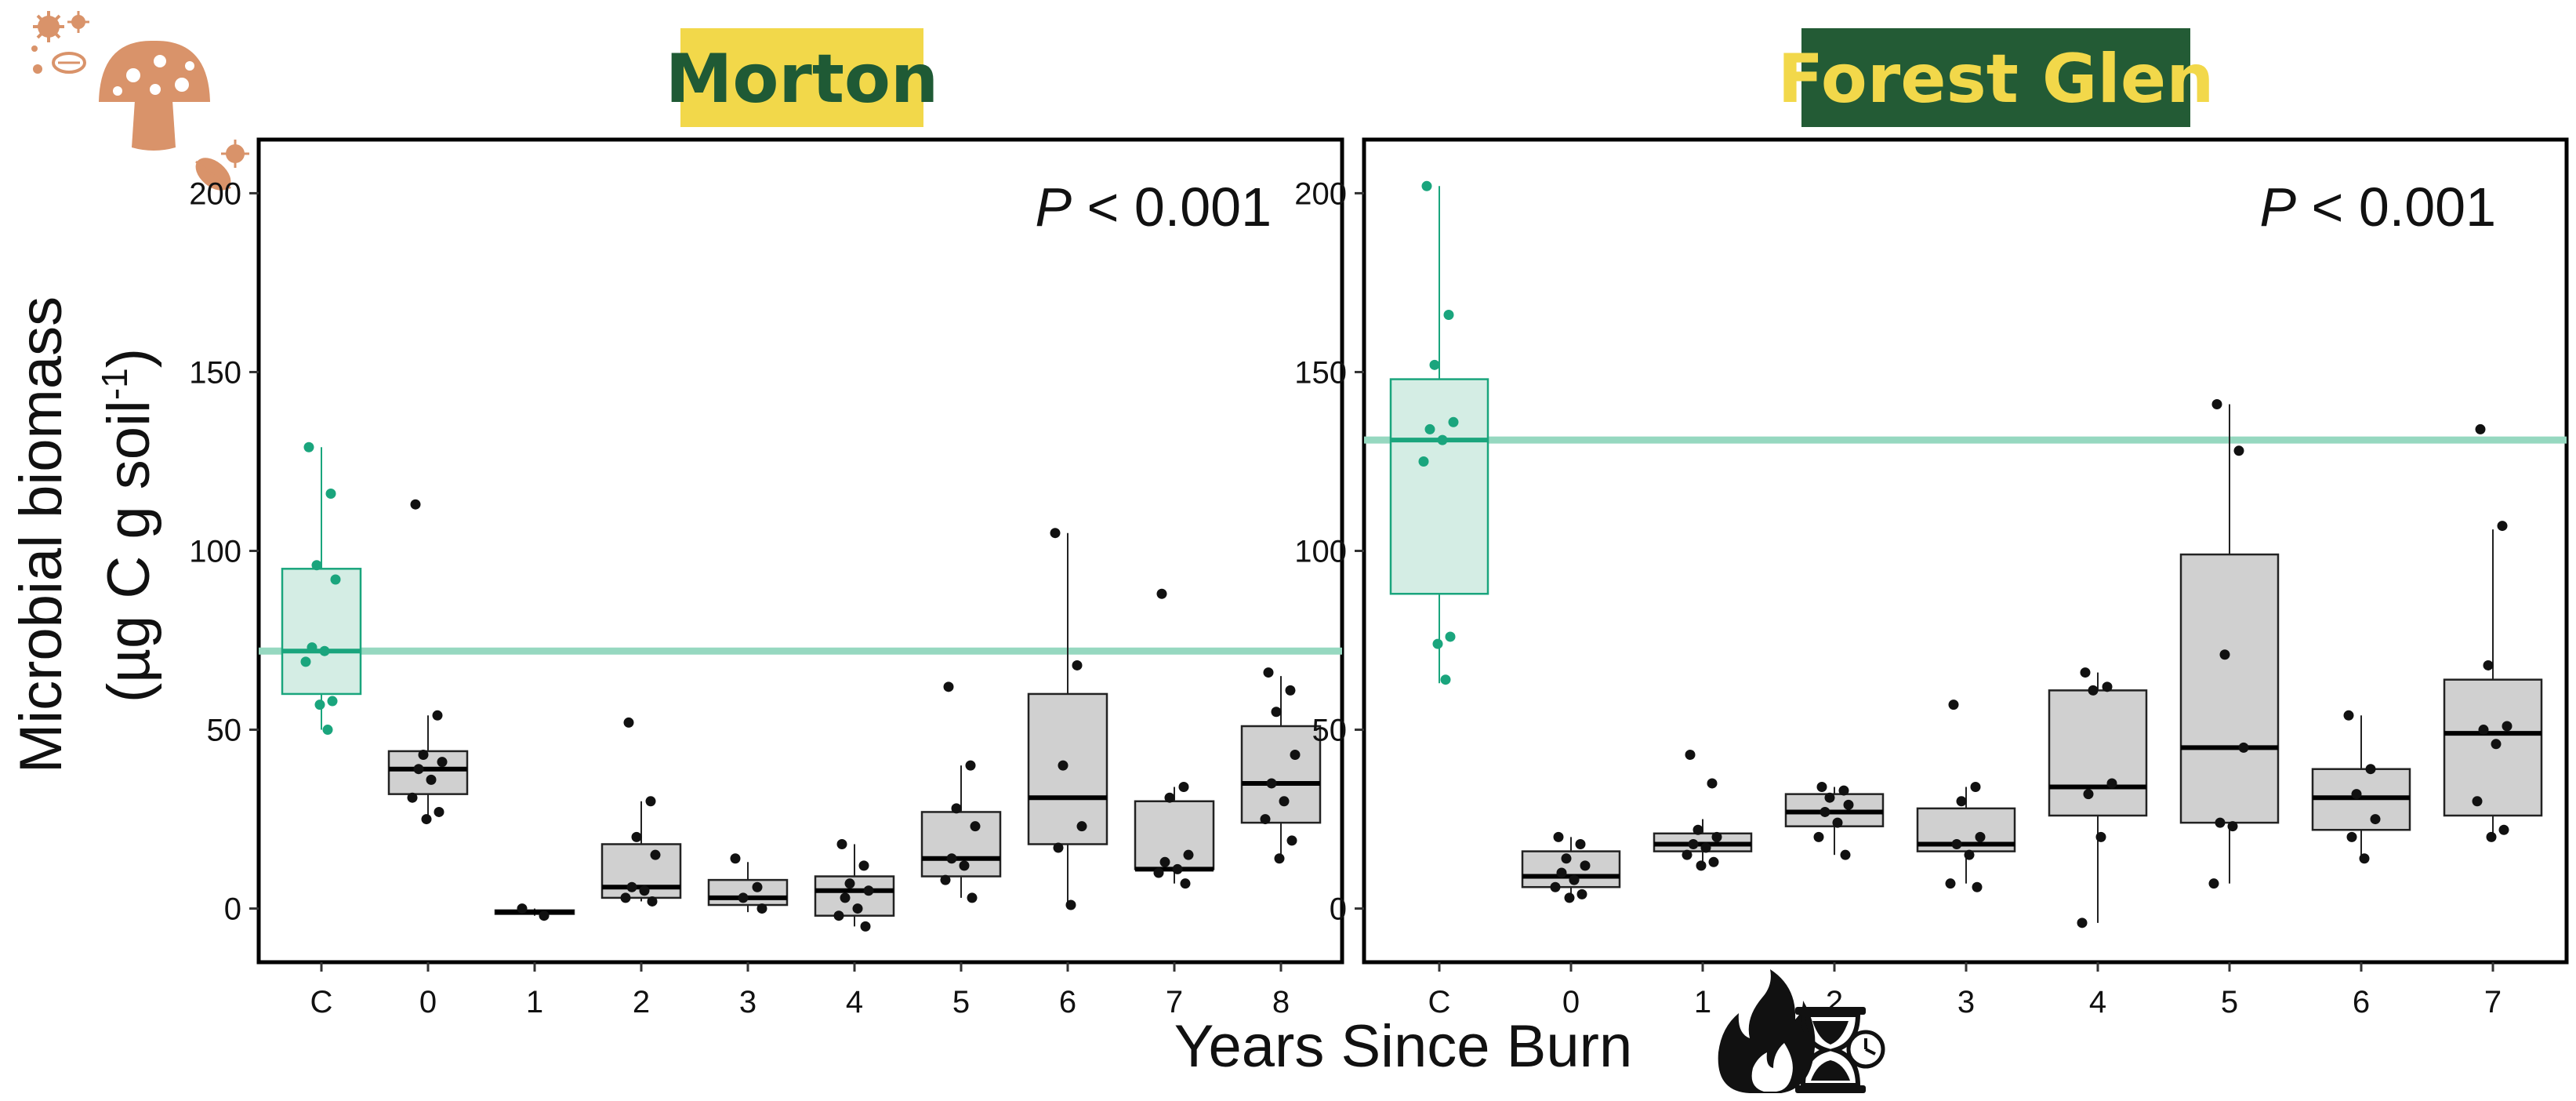  I want to click on svg-text: (µg C g soil-1), so click(128, 525).